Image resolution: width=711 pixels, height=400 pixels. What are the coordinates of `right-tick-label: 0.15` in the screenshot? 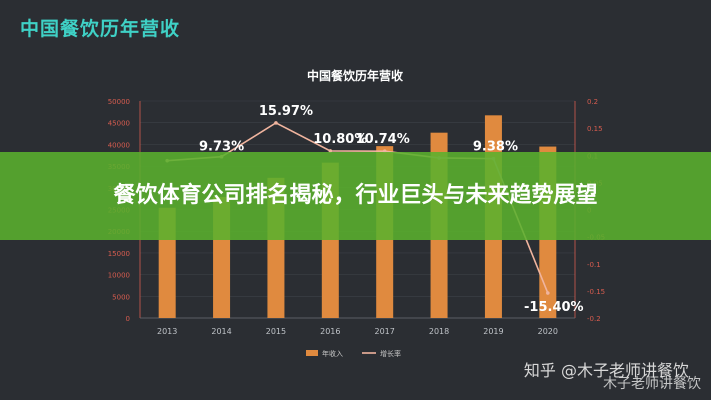 It's located at (595, 129).